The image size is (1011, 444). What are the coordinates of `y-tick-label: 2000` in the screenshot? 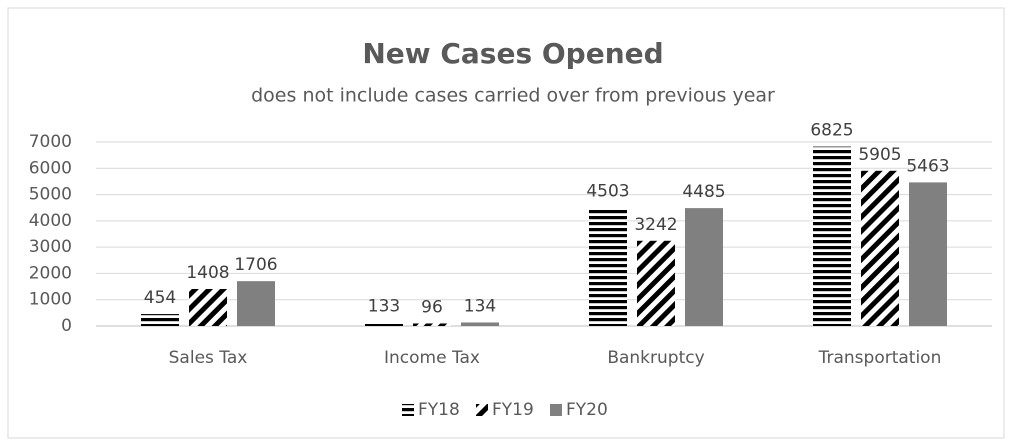 It's located at (50, 273).